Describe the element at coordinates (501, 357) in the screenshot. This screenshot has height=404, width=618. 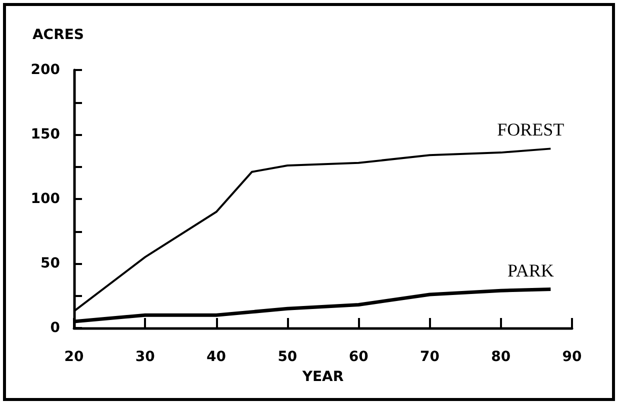
I see `x-tick-label: 80` at that location.